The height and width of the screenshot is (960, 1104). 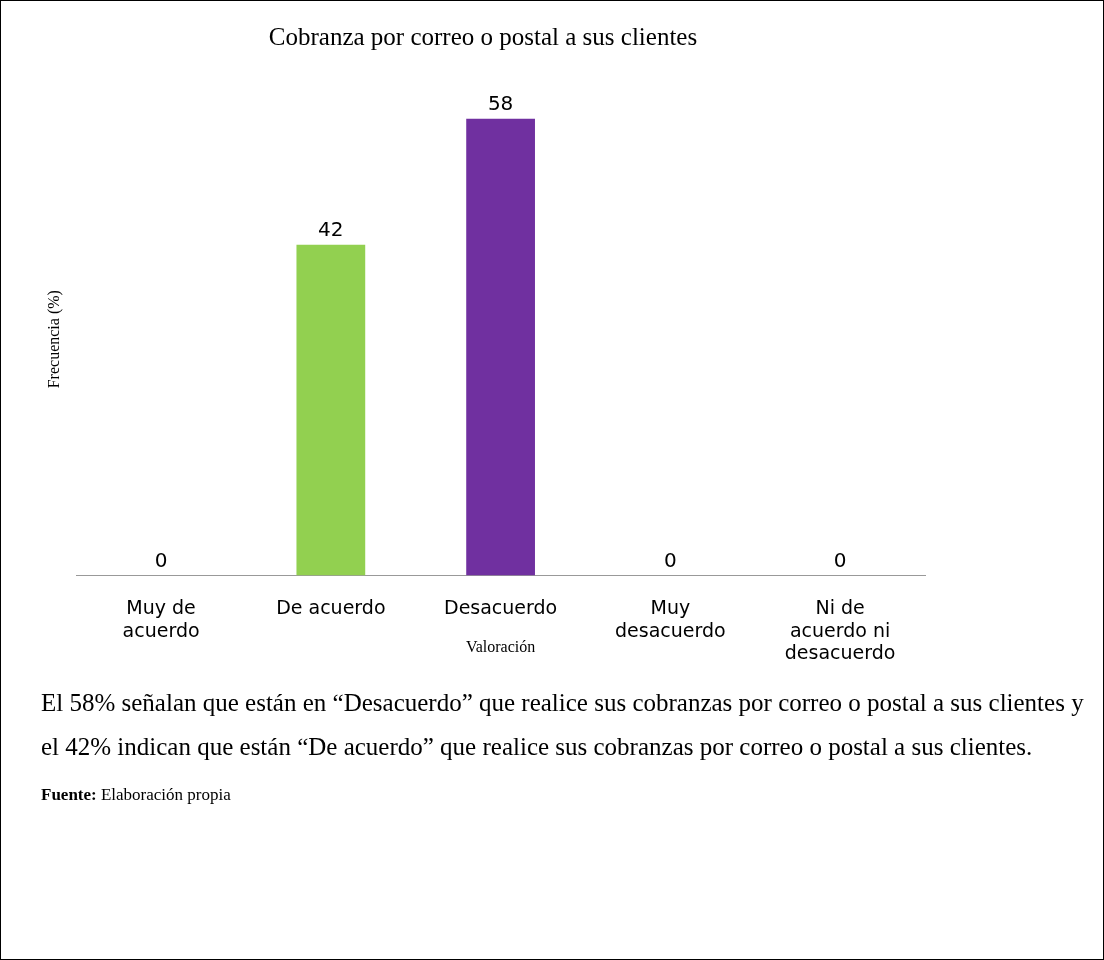 I want to click on text: El 58% señalan que están en “Desacuerdo” que realice sus cobranzas por correo o postal a sus clientes y el 42% indican que están “De acuerdo” que realice sus cobranzas por correo o postal a sus clientes., so click(x=563, y=725).